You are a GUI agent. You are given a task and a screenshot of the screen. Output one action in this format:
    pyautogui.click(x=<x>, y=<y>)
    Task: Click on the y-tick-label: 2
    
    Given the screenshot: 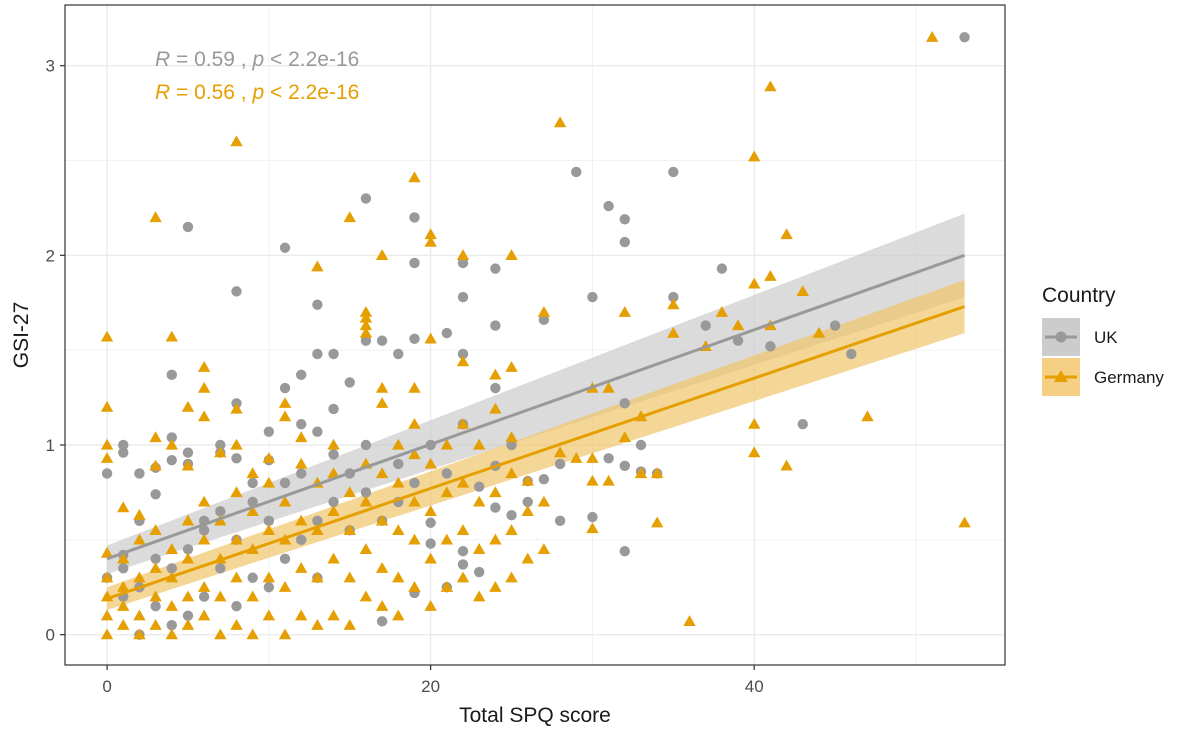 What is the action you would take?
    pyautogui.click(x=50, y=255)
    